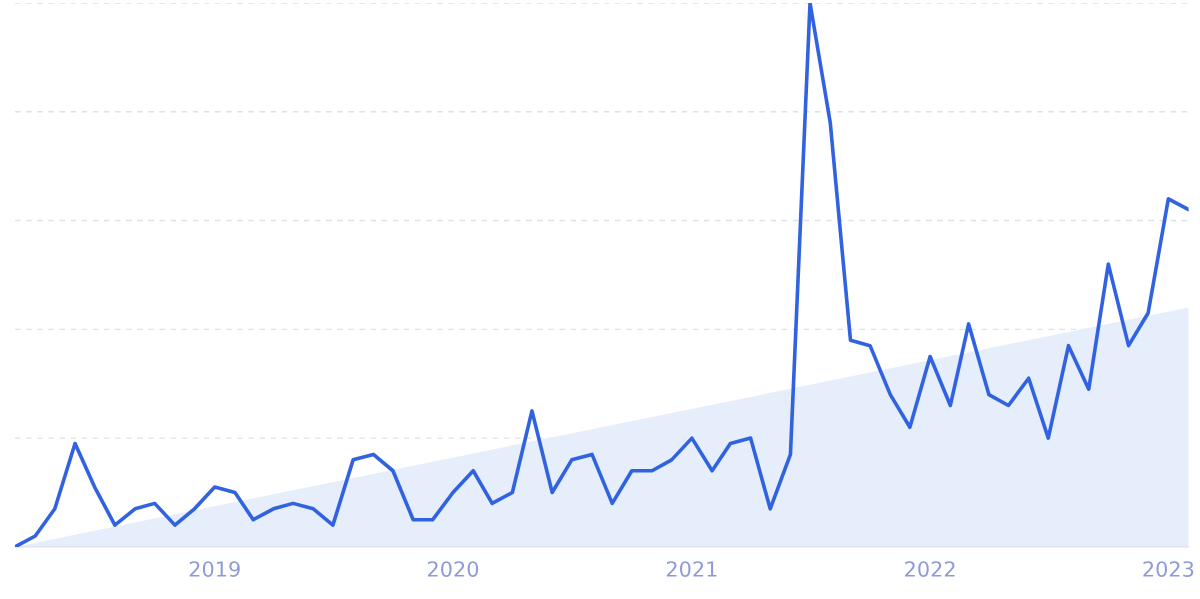  What do you see at coordinates (453, 569) in the screenshot?
I see `x-tick-label: 2020` at bounding box center [453, 569].